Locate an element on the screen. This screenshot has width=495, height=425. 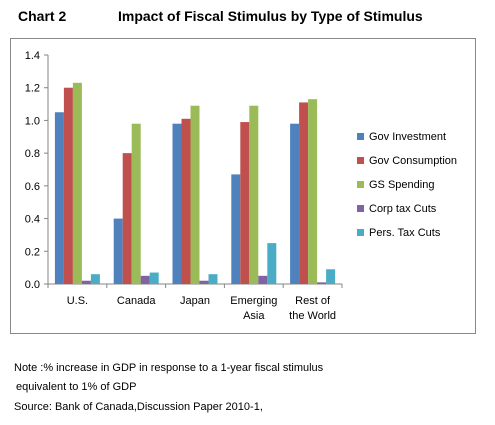
legend-label: Corp tax Cuts is located at coordinates (403, 209).